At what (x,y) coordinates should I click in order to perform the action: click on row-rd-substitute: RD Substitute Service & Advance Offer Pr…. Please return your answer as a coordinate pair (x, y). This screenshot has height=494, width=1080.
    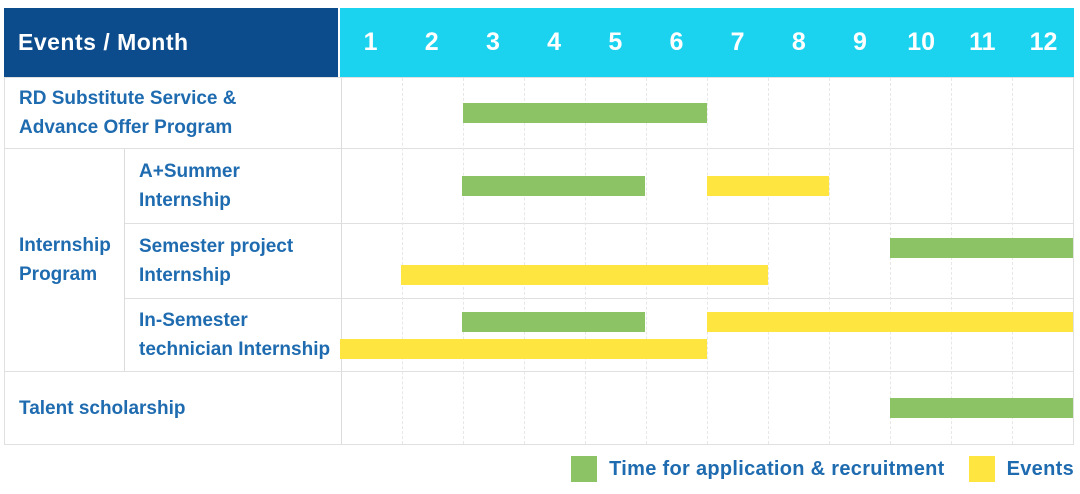
    Looking at the image, I should click on (539, 113).